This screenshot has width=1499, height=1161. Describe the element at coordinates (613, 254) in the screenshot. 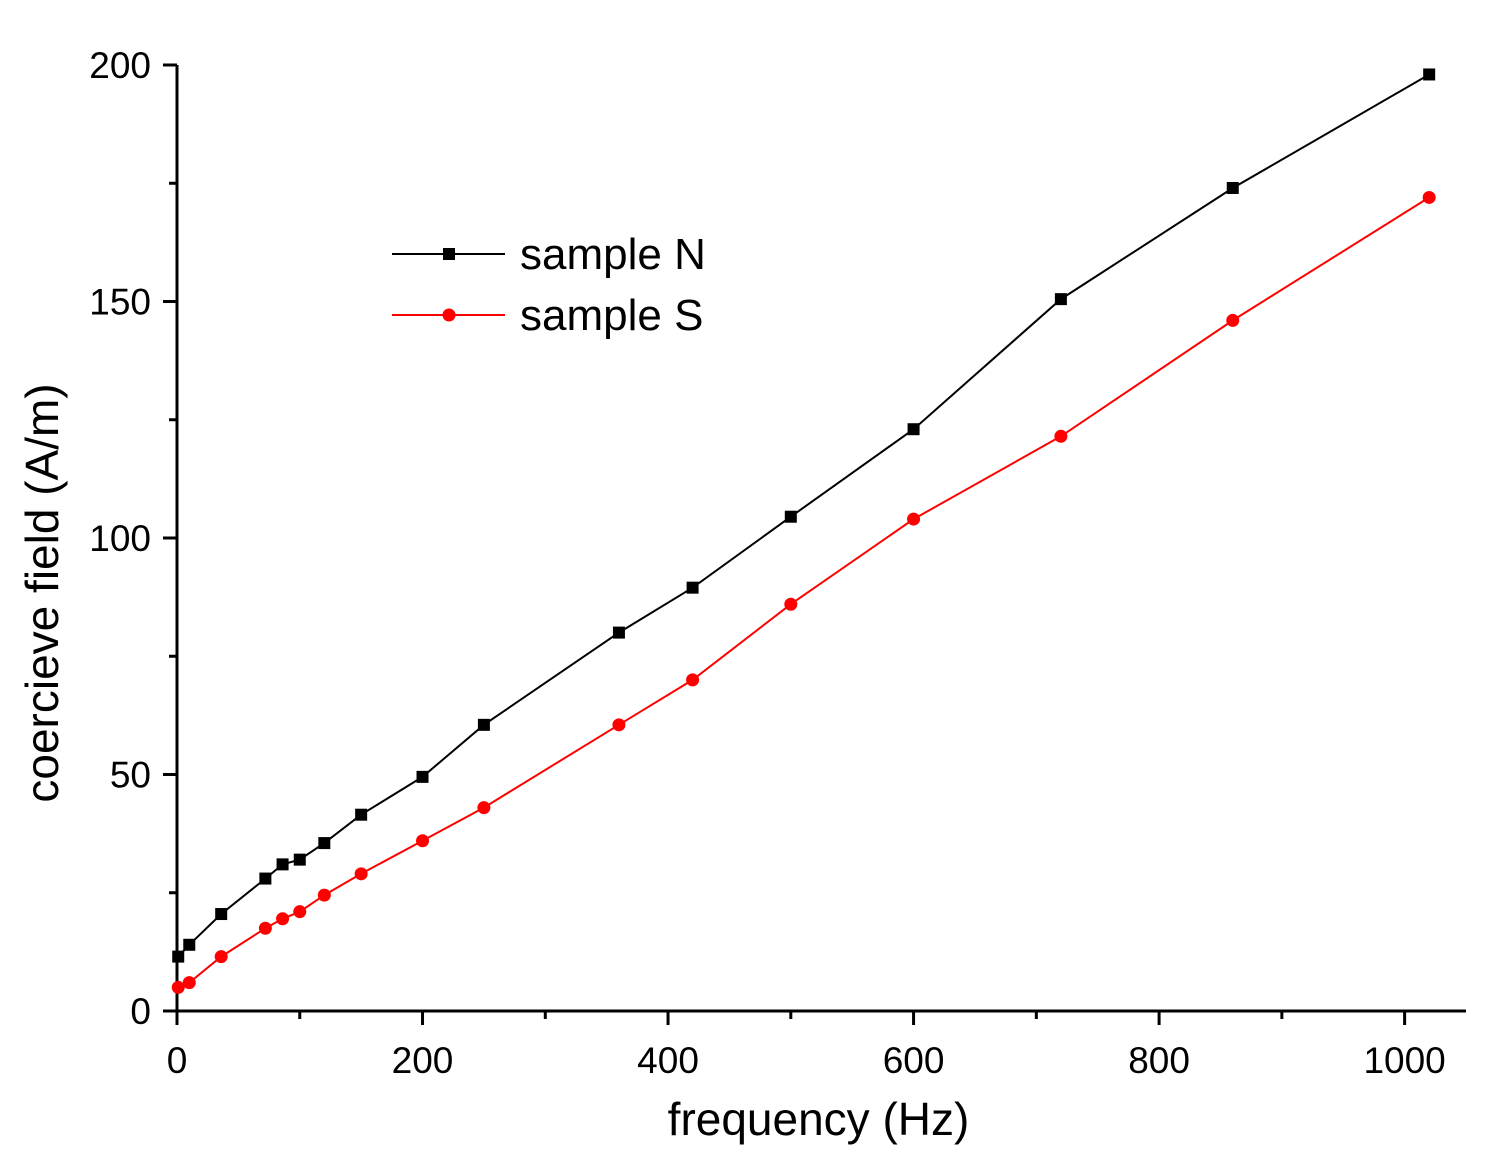

I see `legend-label-sample-n: sample N` at that location.